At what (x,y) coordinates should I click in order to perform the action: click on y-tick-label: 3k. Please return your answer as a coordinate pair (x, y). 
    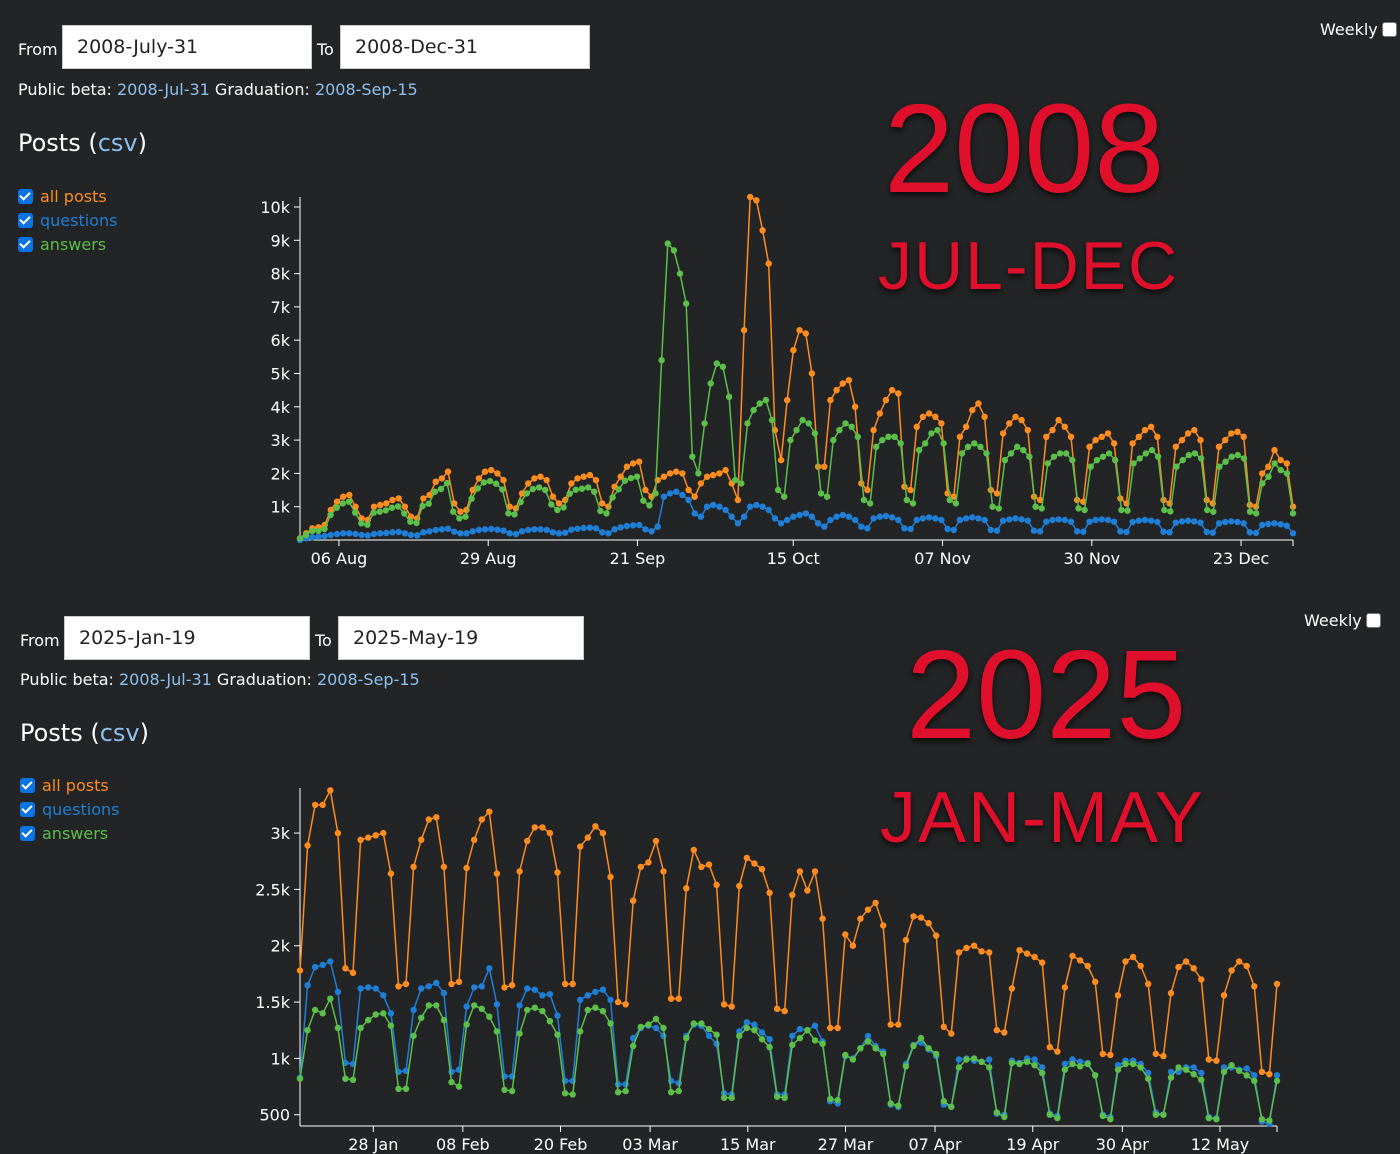
    Looking at the image, I should click on (281, 440).